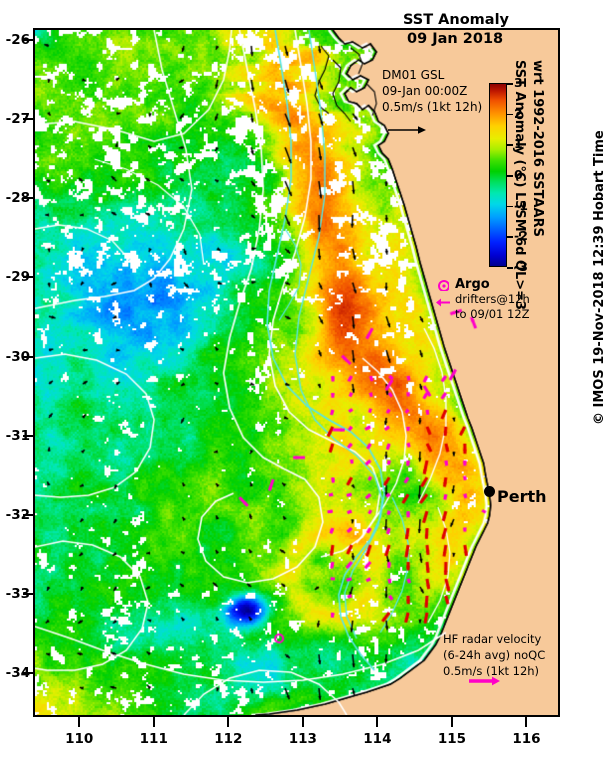 This screenshot has width=604, height=759. I want to click on dm01-line-2: 09-Jan 00:00Z, so click(425, 91).